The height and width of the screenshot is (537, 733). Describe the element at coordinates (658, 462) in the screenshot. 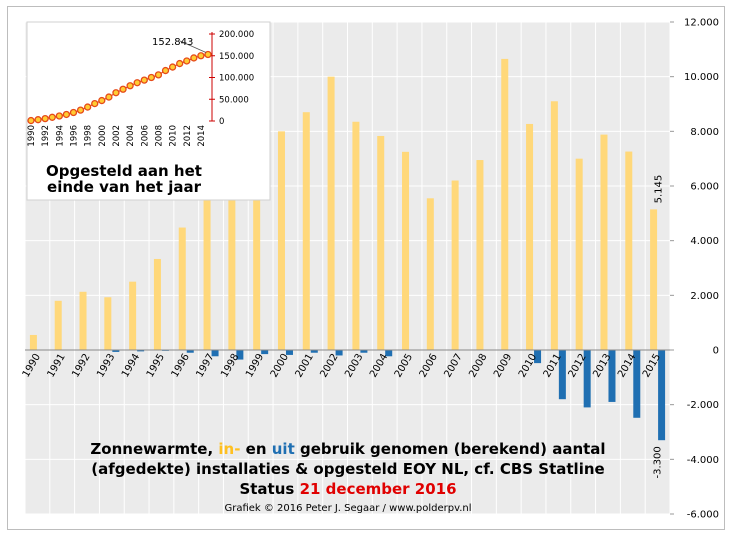

I see `data-label-last-out: -3.300` at that location.